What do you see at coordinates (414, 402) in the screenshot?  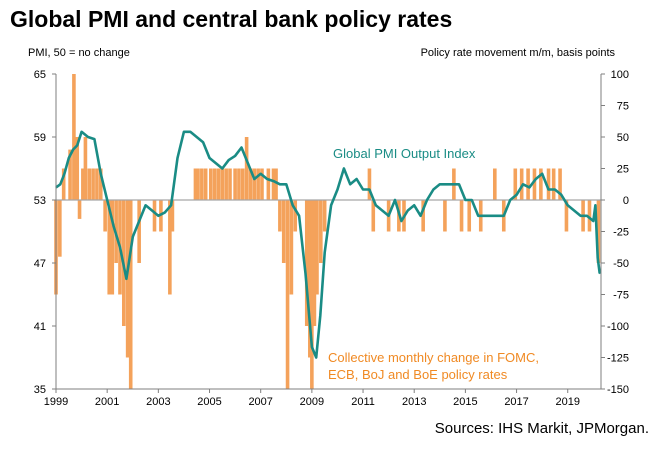 I see `x-tick-label: 2013` at bounding box center [414, 402].